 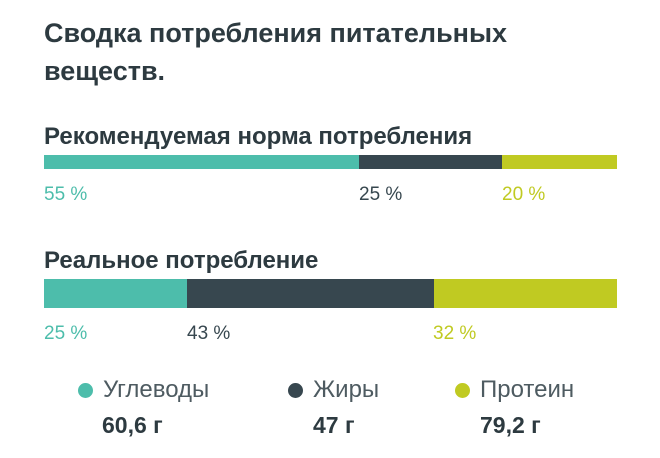 I want to click on recommended-carbs-segment, so click(x=202, y=162).